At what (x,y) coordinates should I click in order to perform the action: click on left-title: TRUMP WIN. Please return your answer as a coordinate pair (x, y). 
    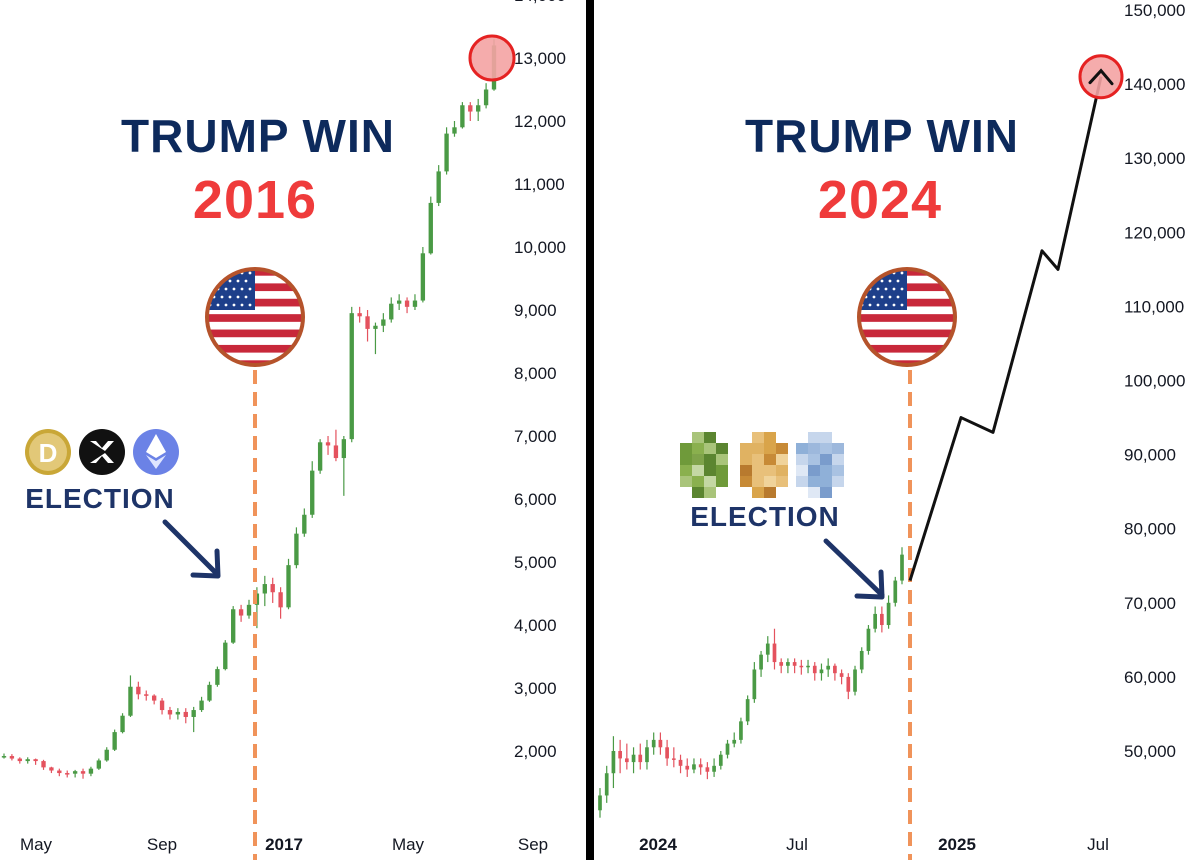
    Looking at the image, I should click on (258, 136).